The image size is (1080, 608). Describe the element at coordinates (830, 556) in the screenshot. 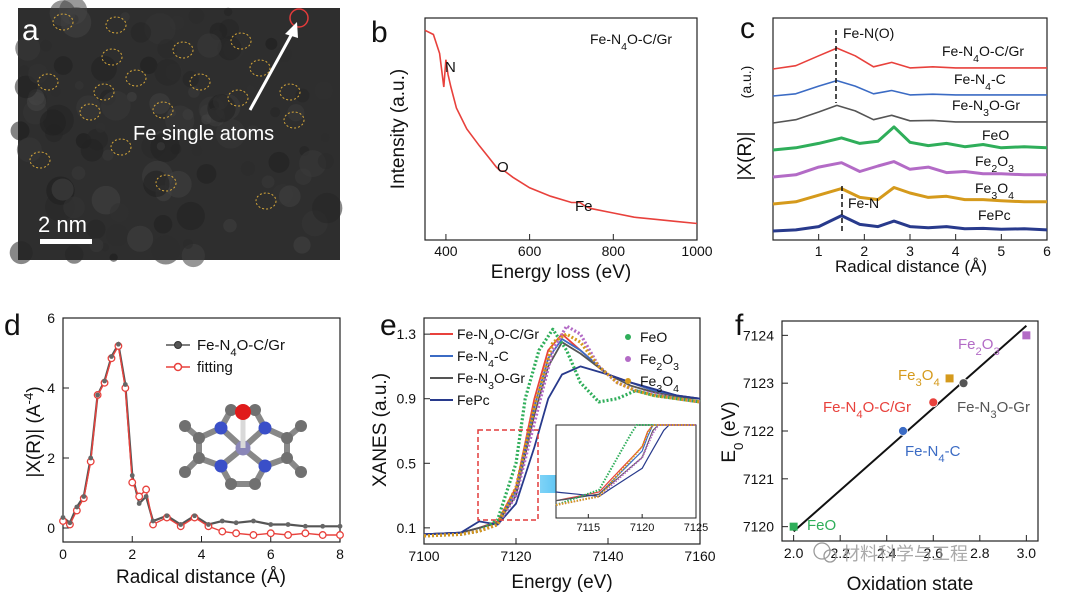

I see `wechat-icon-bubble` at that location.